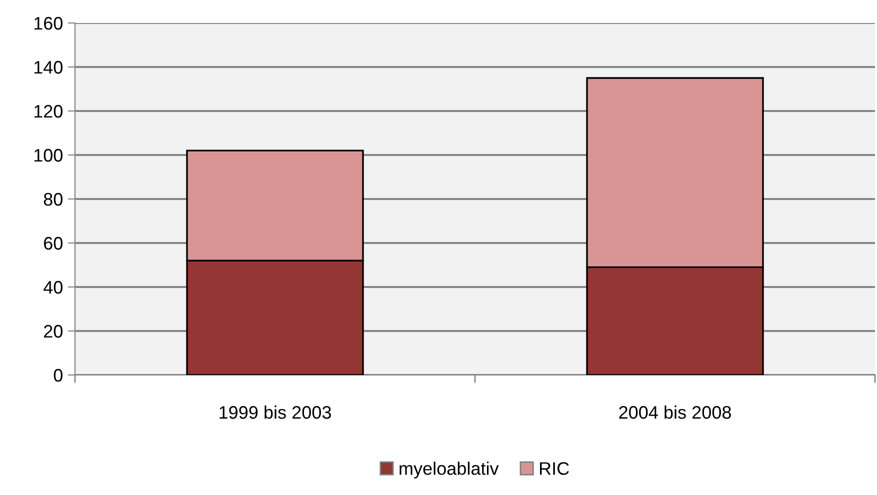 This screenshot has width=877, height=495. Describe the element at coordinates (48, 23) in the screenshot. I see `y-tick-label: 160` at that location.